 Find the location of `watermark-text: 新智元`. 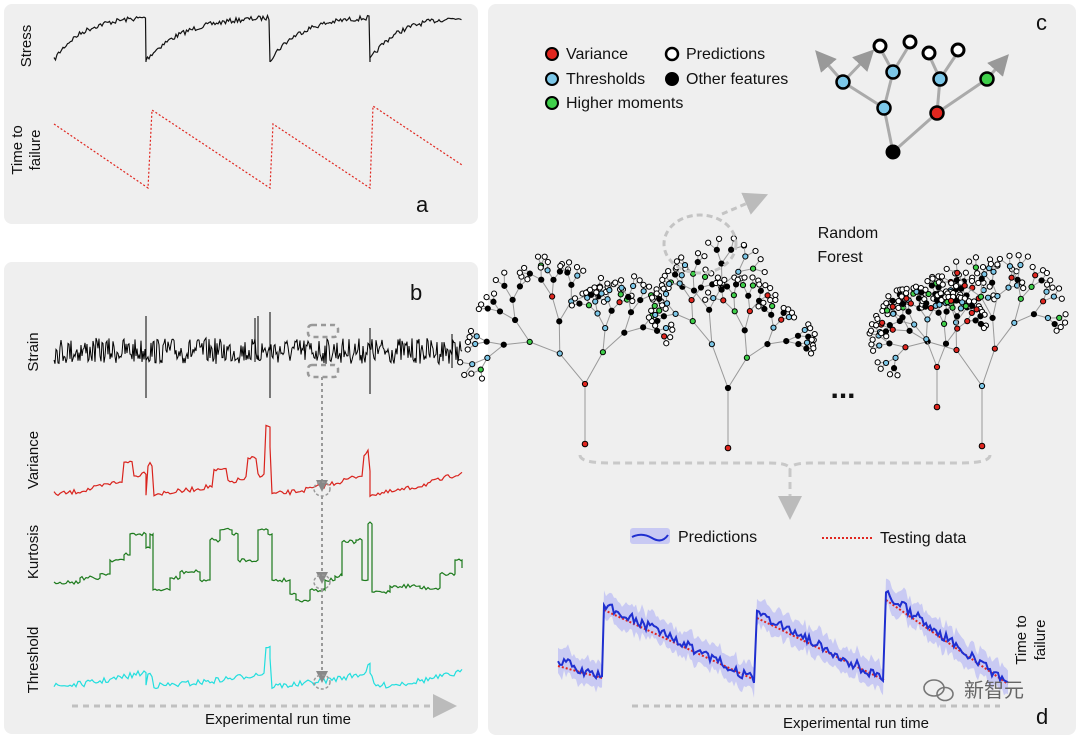

watermark-text: 新智元 is located at coordinates (994, 690).